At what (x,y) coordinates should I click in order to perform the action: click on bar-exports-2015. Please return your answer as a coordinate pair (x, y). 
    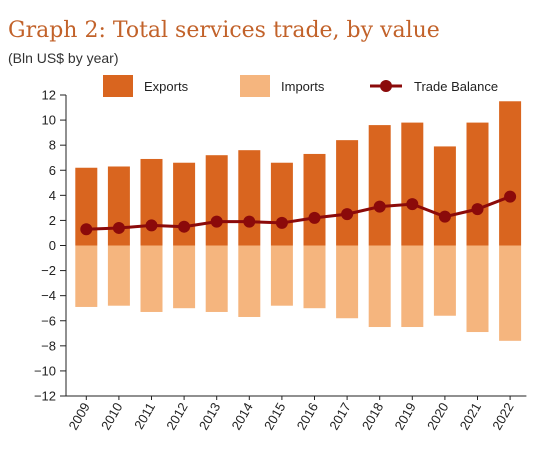
    Looking at the image, I should click on (281, 204).